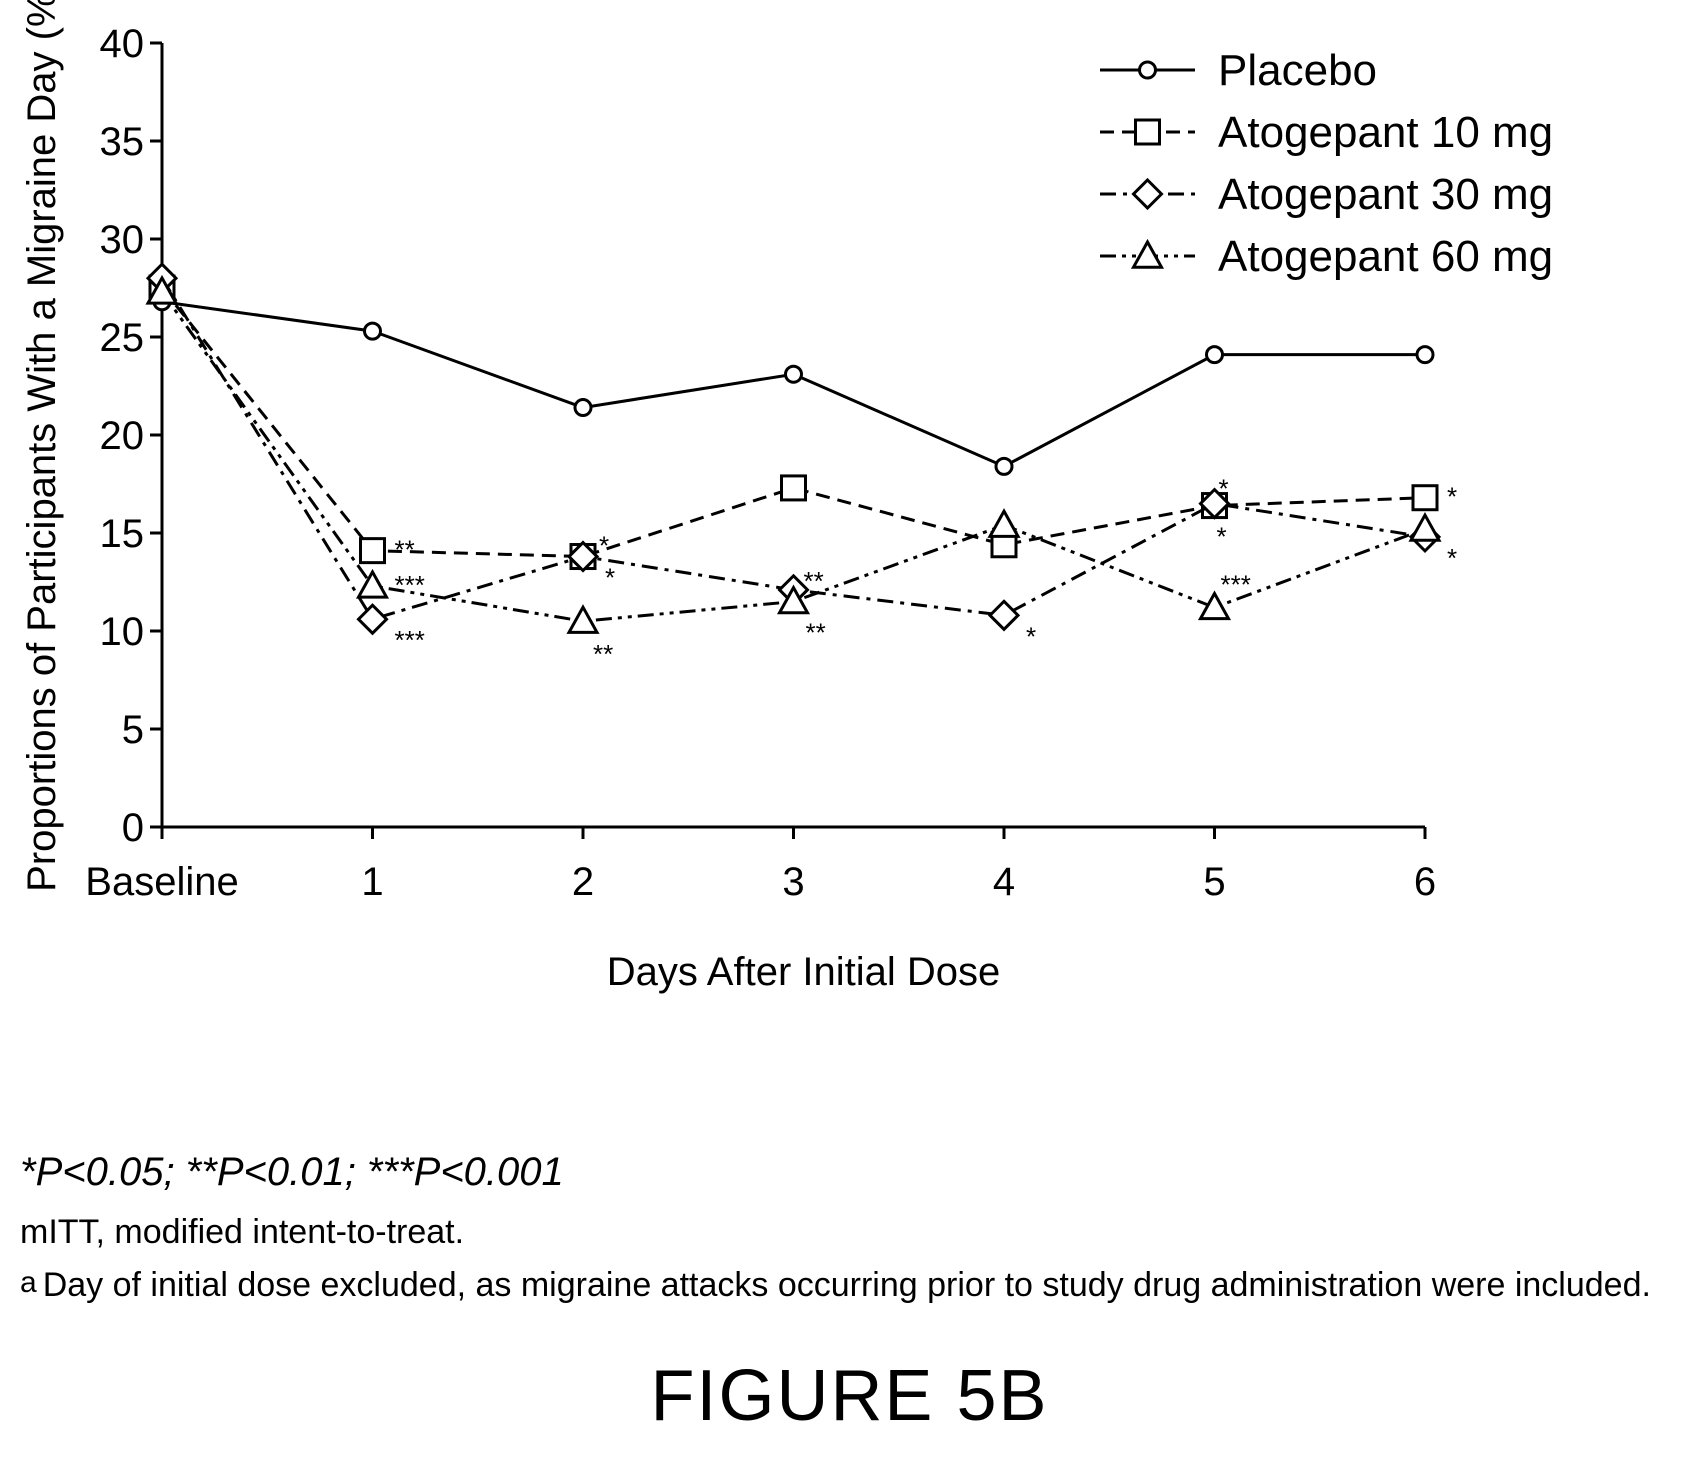  Describe the element at coordinates (122, 142) in the screenshot. I see `y-tick-label: 35` at that location.